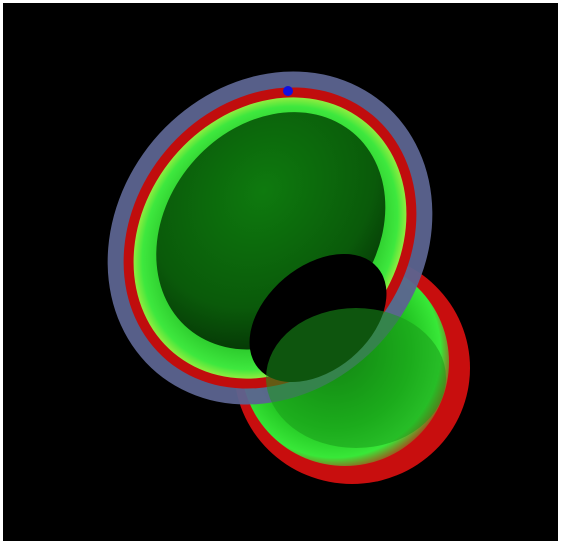 The image size is (561, 545). I want to click on lower-wall-visible, so click(356, 378).